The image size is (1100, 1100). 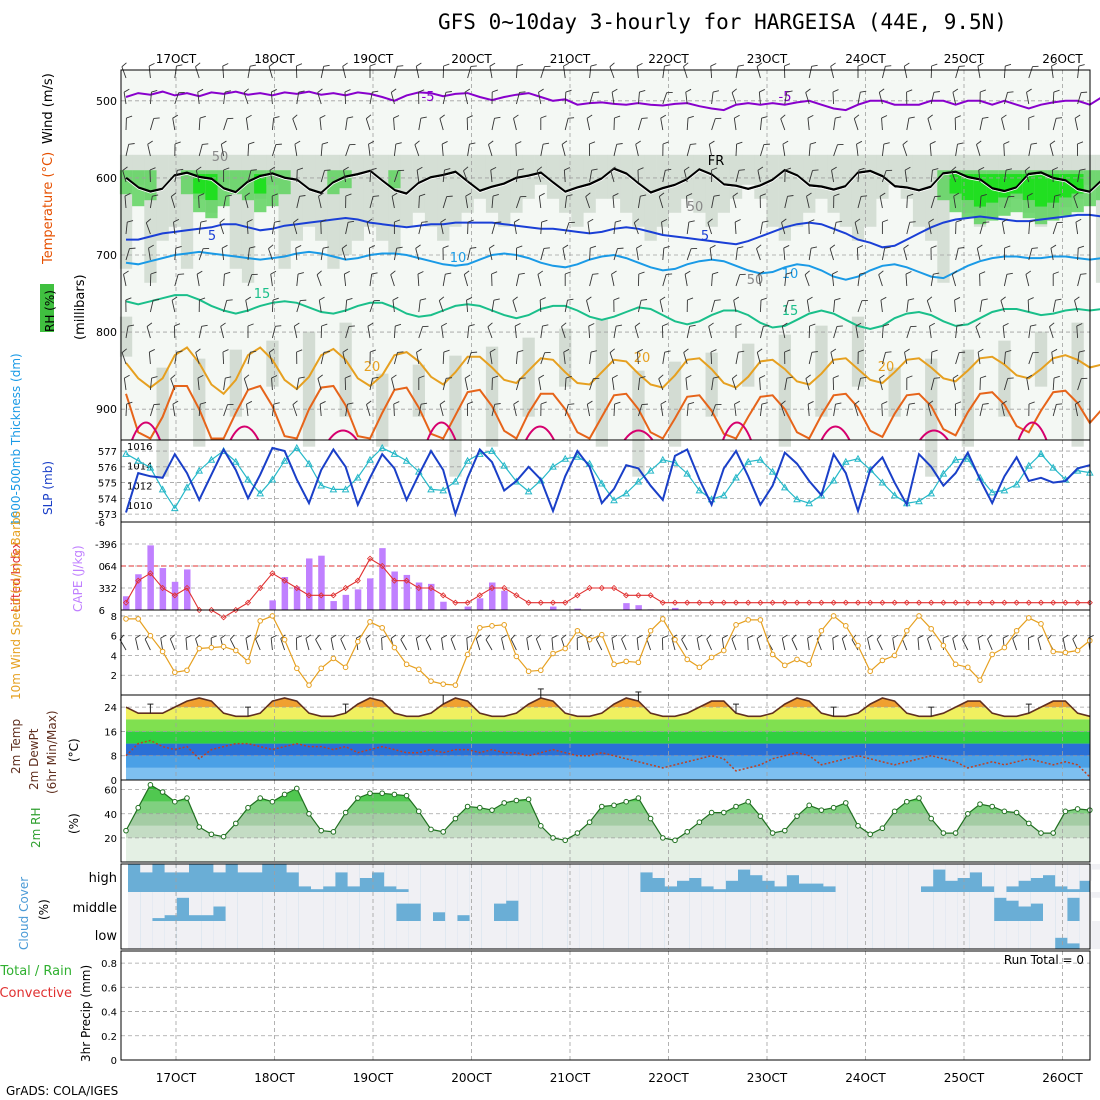 I want to click on slp-axis-label: SLP (mb), so click(x=48, y=488).